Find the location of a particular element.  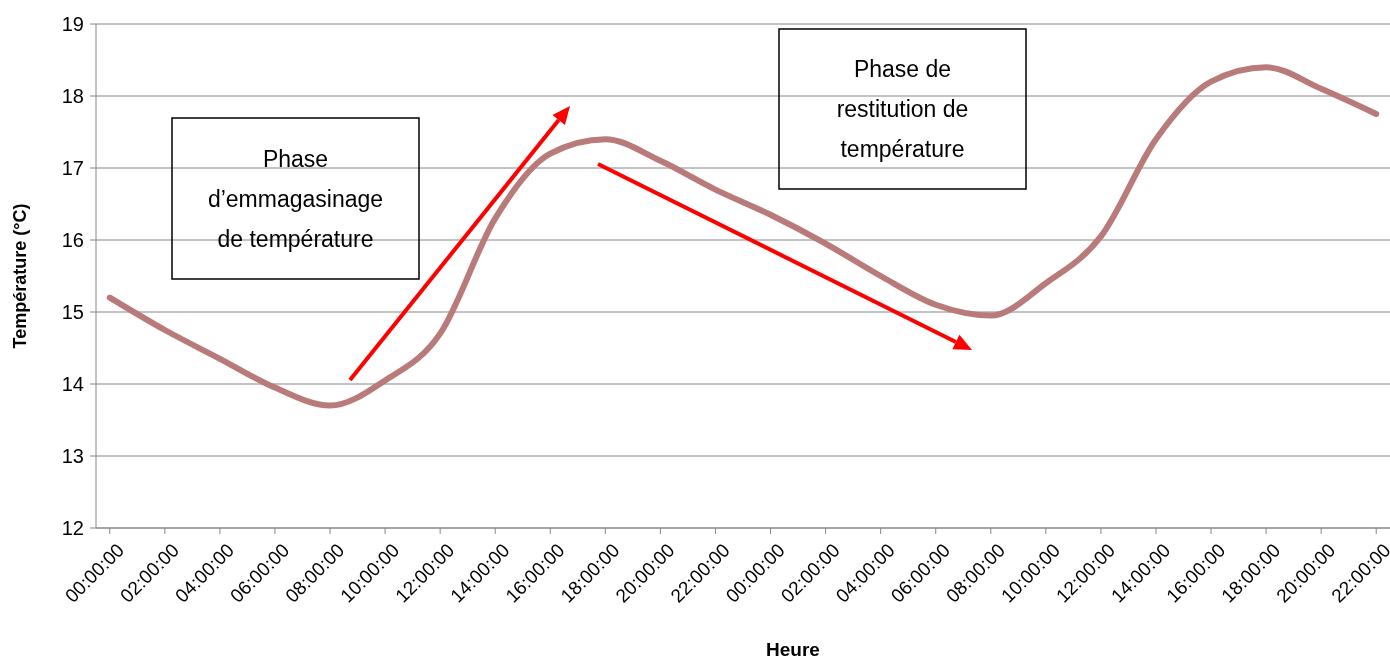

y-tick-label: 14 is located at coordinates (72, 384).